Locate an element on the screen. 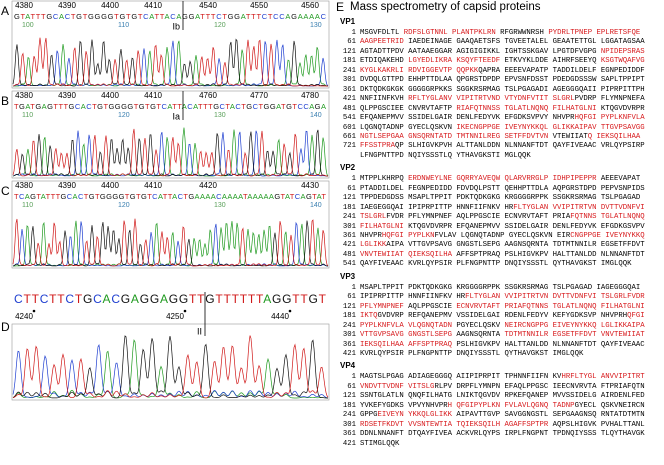 The width and height of the screenshot is (664, 465). detected-peptide: TDTMTNNILR EGSETFFDVT VNVTEWIIAT is located at coordinates (574, 335).